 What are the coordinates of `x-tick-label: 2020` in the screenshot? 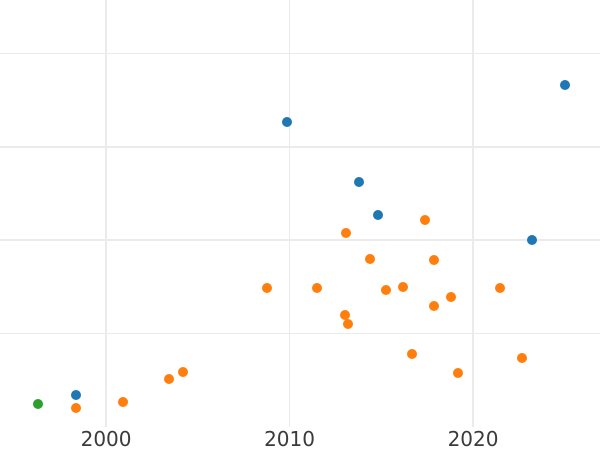 It's located at (473, 438).